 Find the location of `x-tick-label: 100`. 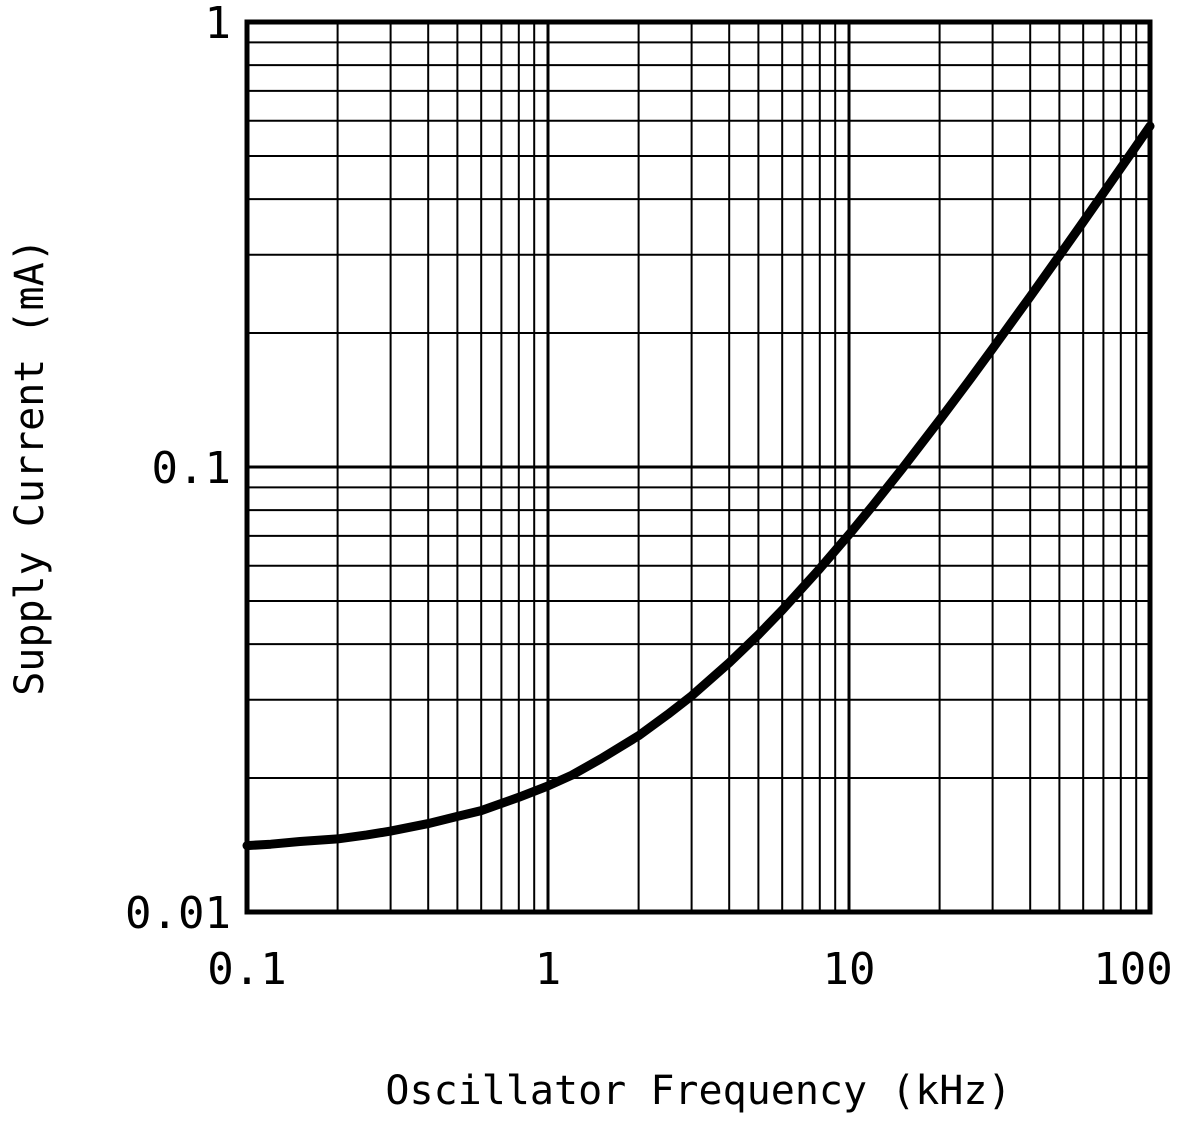

x-tick-label: 100 is located at coordinates (1132, 969).